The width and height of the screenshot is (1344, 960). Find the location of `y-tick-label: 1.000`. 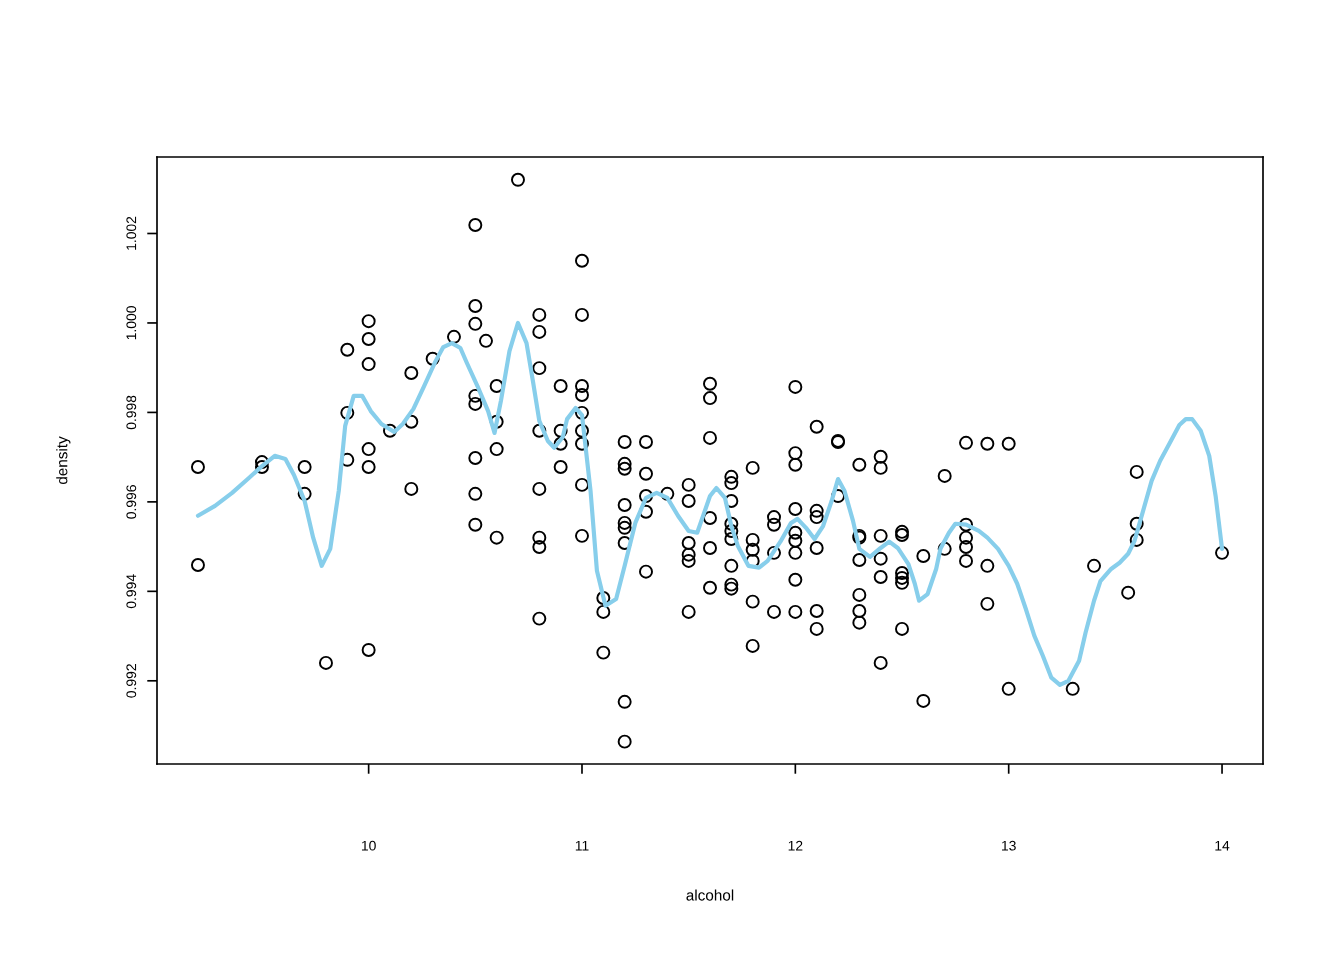

y-tick-label: 1.000 is located at coordinates (131, 323).